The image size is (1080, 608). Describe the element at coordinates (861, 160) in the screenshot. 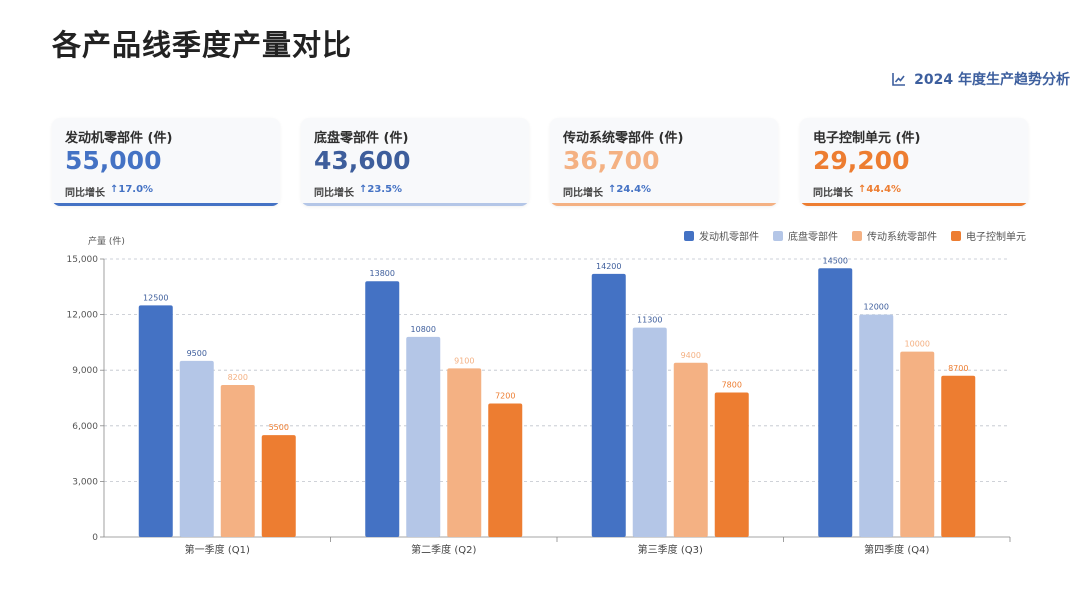

I see `stat-card-value: 29,200` at that location.